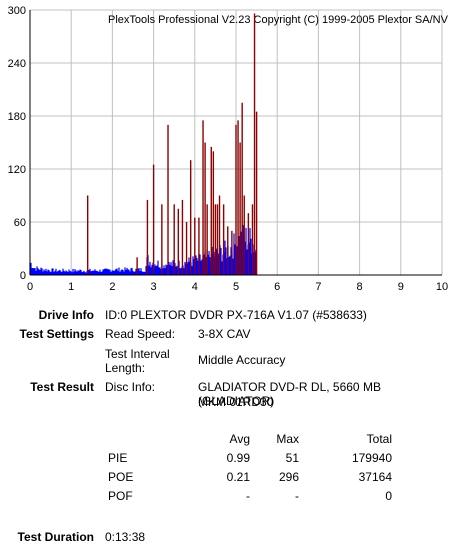  I want to click on row-pof-name: POF, so click(120, 496).